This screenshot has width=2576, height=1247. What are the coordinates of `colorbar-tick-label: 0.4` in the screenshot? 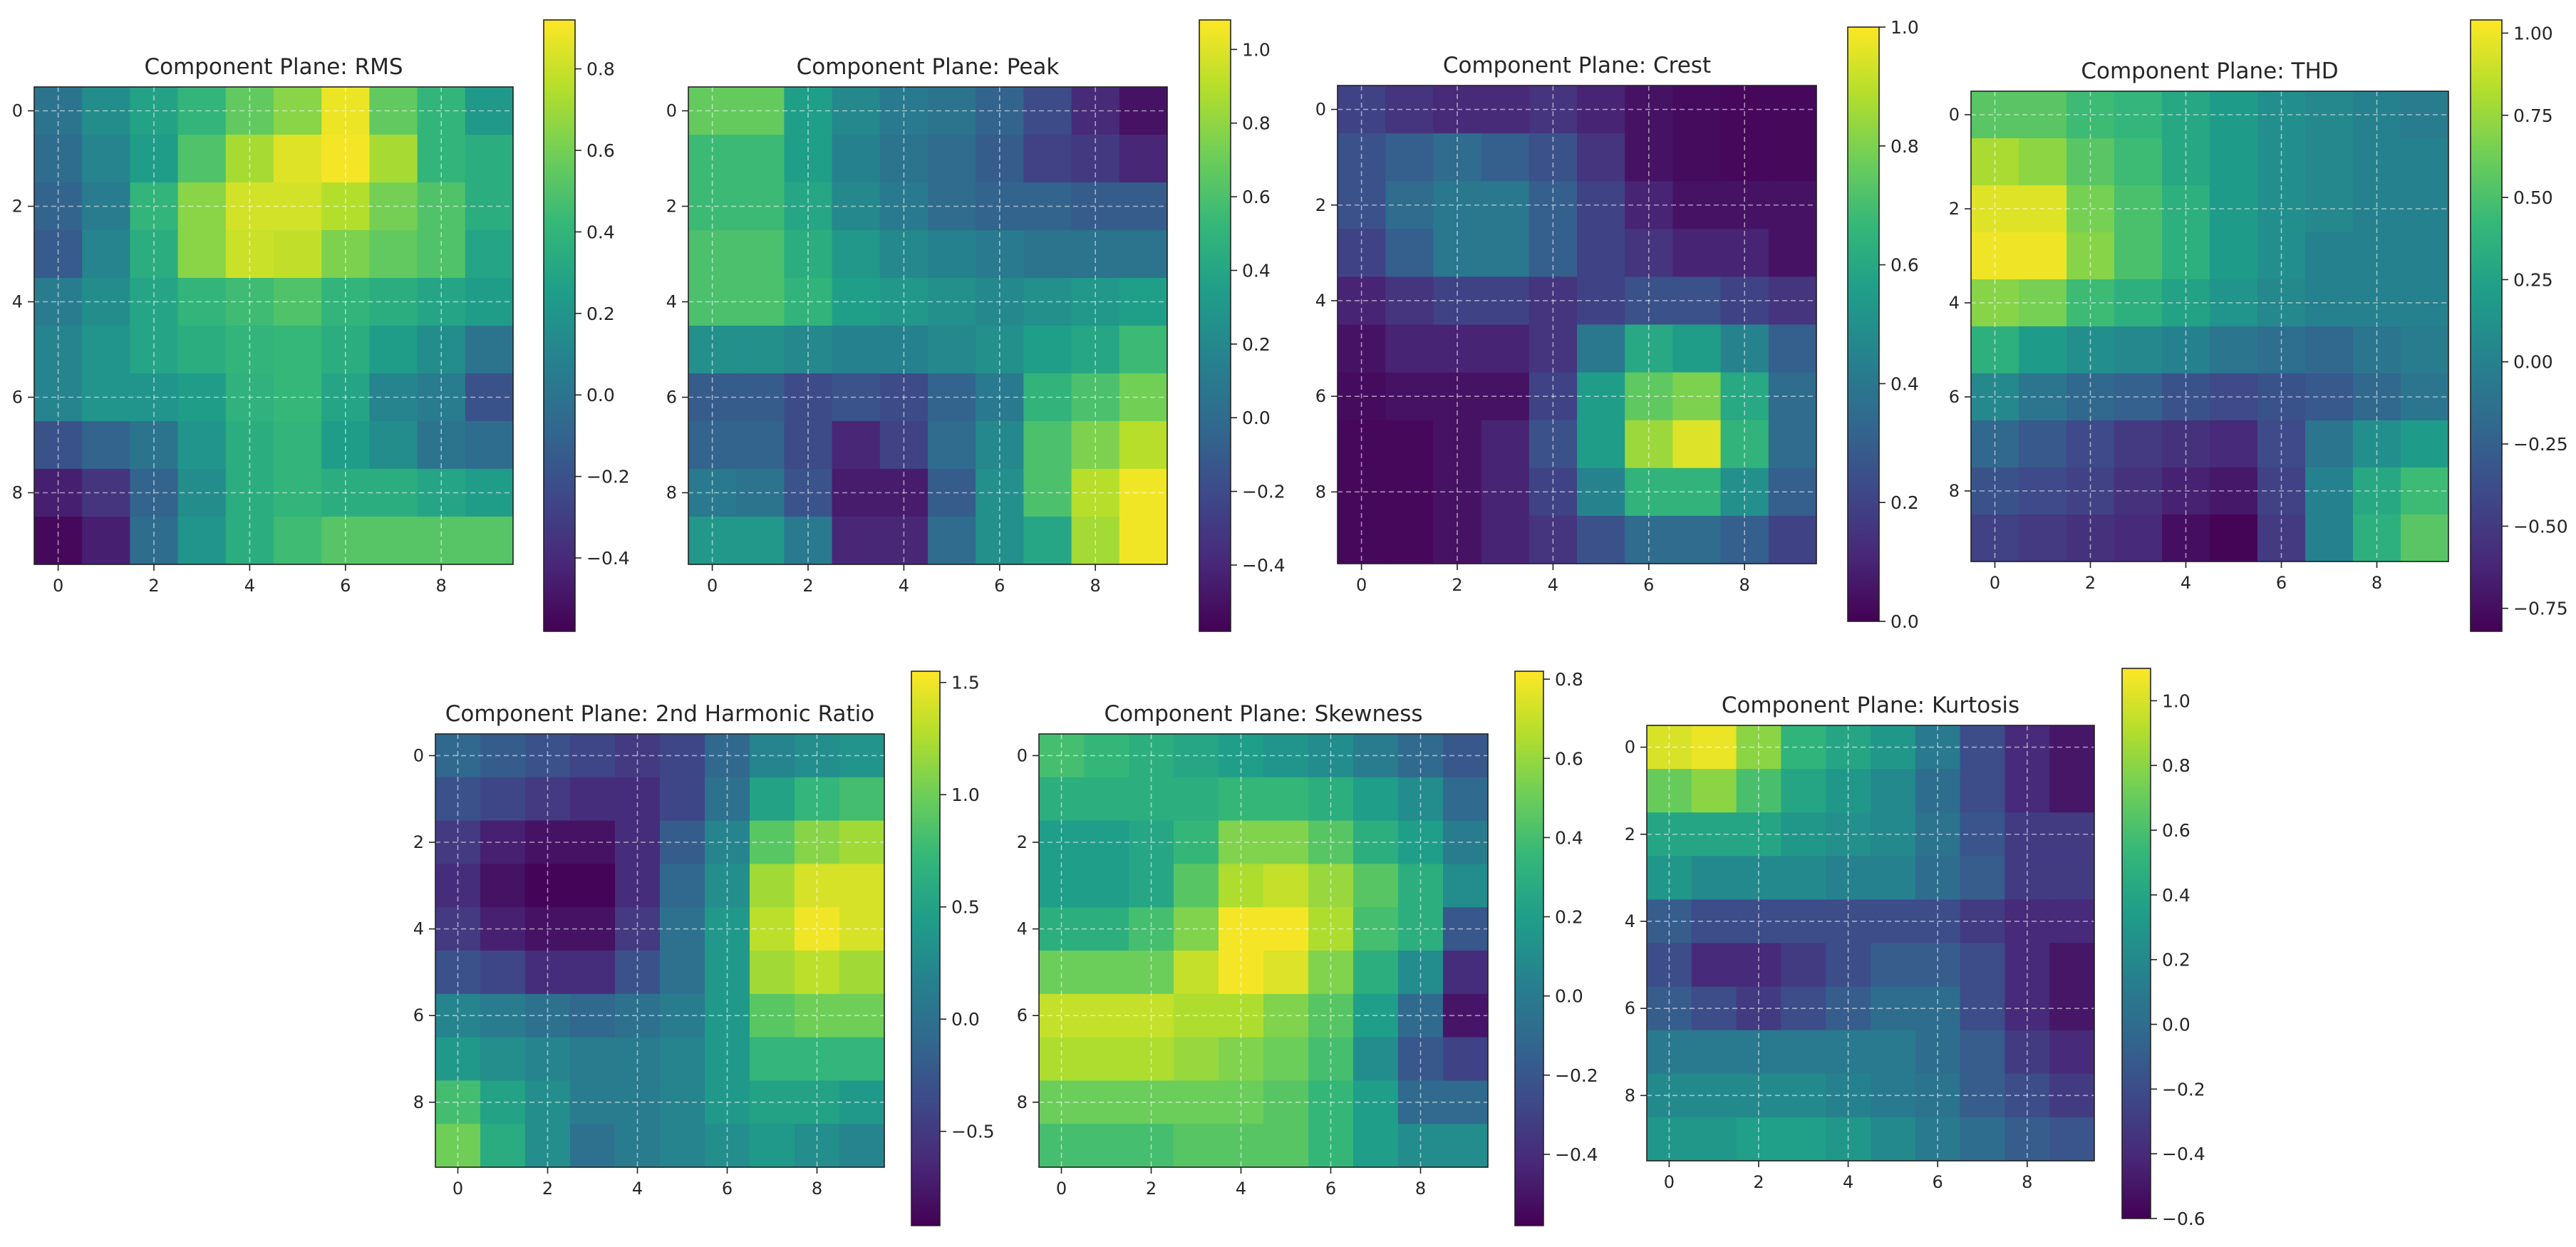 It's located at (2176, 895).